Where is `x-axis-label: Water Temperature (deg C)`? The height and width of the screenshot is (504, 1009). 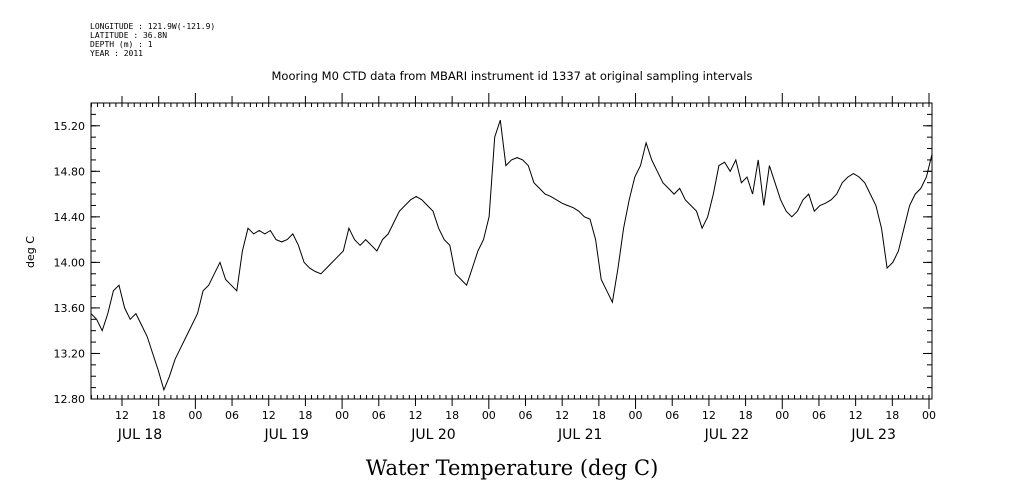 x-axis-label: Water Temperature (deg C) is located at coordinates (512, 468).